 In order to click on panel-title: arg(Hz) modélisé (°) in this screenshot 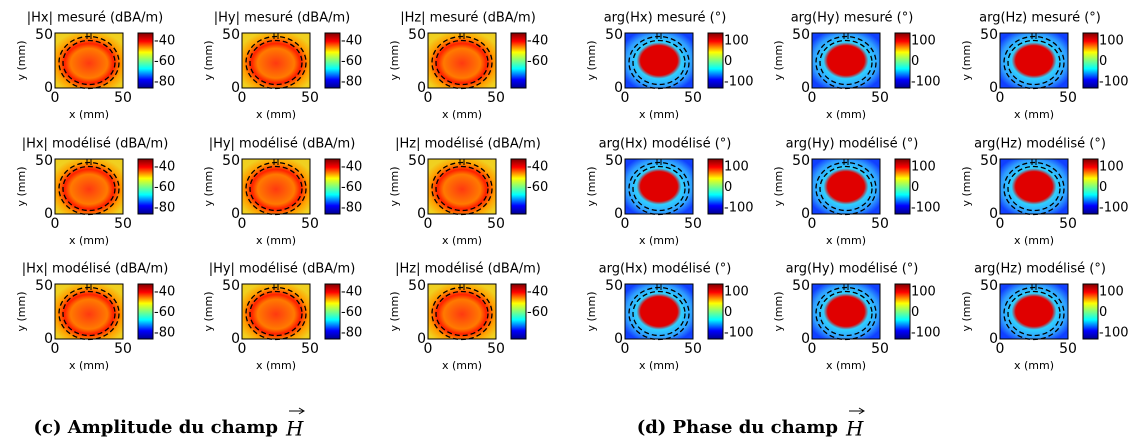, I will do `click(1040, 269)`.